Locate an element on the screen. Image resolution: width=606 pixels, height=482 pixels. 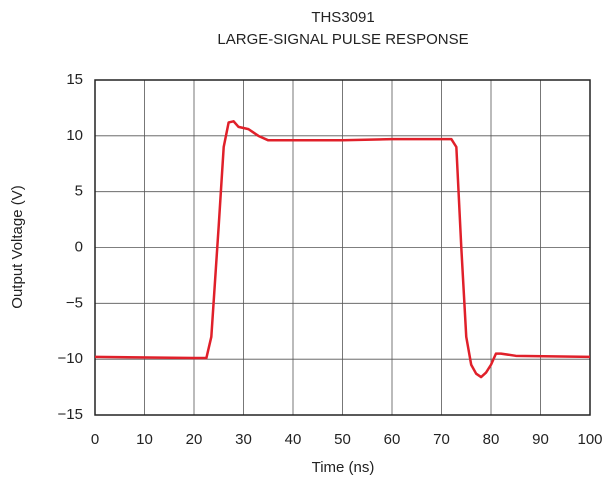
y-tick-label: 0 is located at coordinates (79, 246).